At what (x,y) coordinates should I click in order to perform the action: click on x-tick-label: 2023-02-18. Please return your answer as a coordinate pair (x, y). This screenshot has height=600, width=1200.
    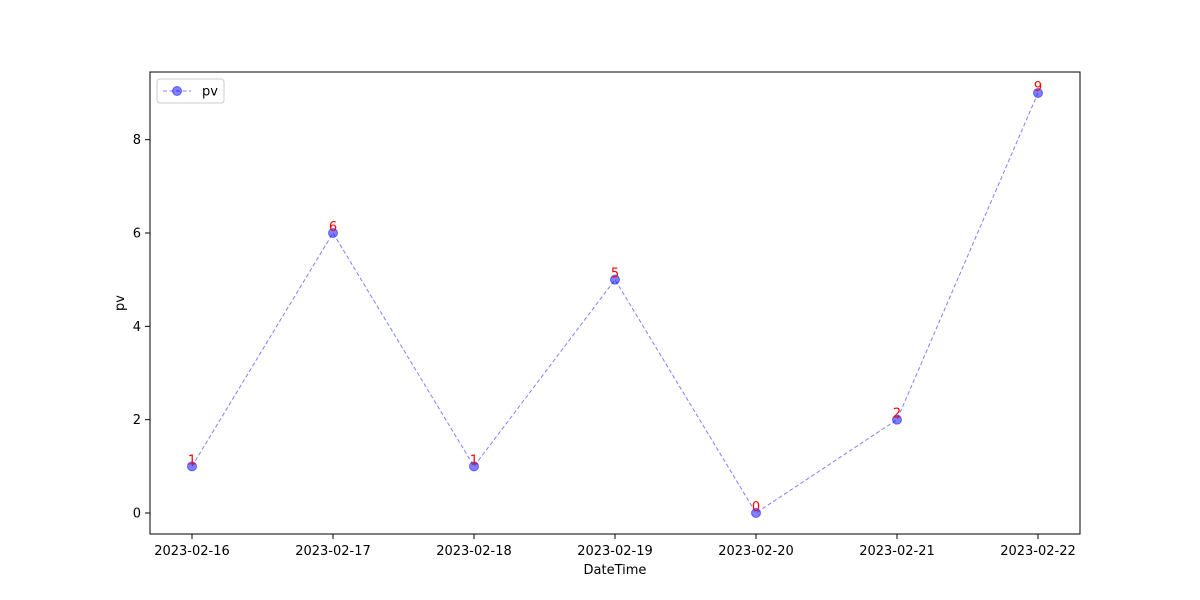
    Looking at the image, I should click on (474, 551).